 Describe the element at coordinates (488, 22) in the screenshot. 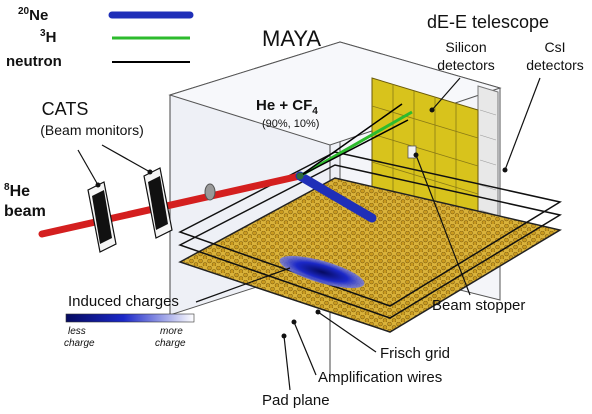

I see `telescope-title: dE-E telescope` at that location.